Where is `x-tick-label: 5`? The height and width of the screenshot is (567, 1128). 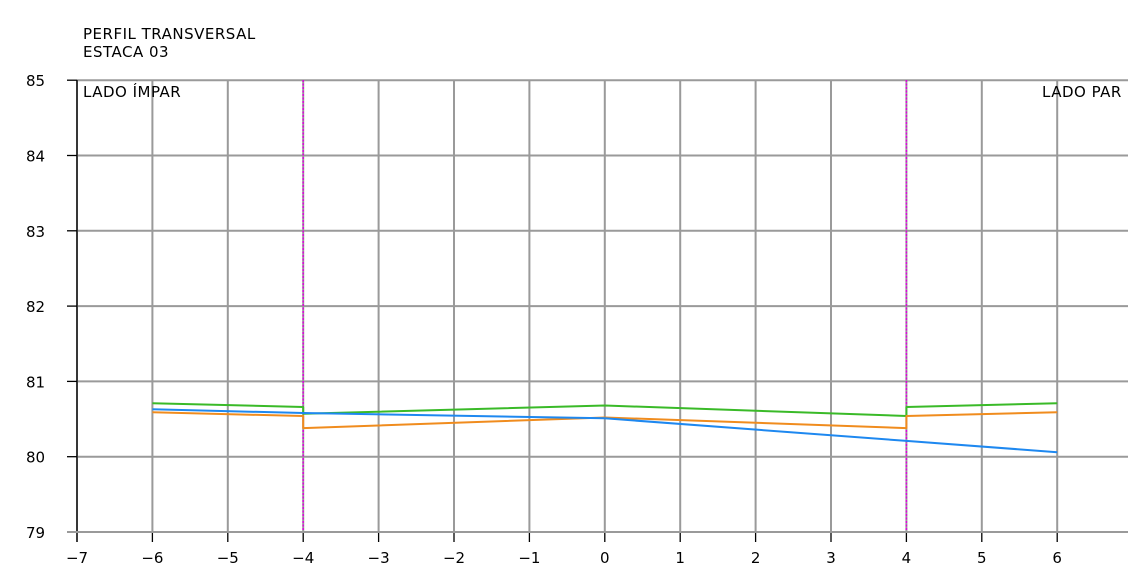
x-tick-label: 5 is located at coordinates (982, 558).